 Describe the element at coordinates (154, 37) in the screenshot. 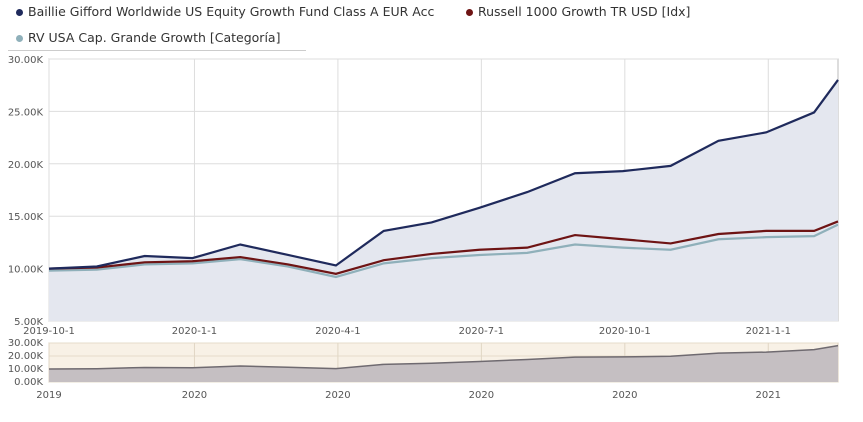

I see `legend-label: RV USA Cap. Grande Growth [Categoría]` at that location.